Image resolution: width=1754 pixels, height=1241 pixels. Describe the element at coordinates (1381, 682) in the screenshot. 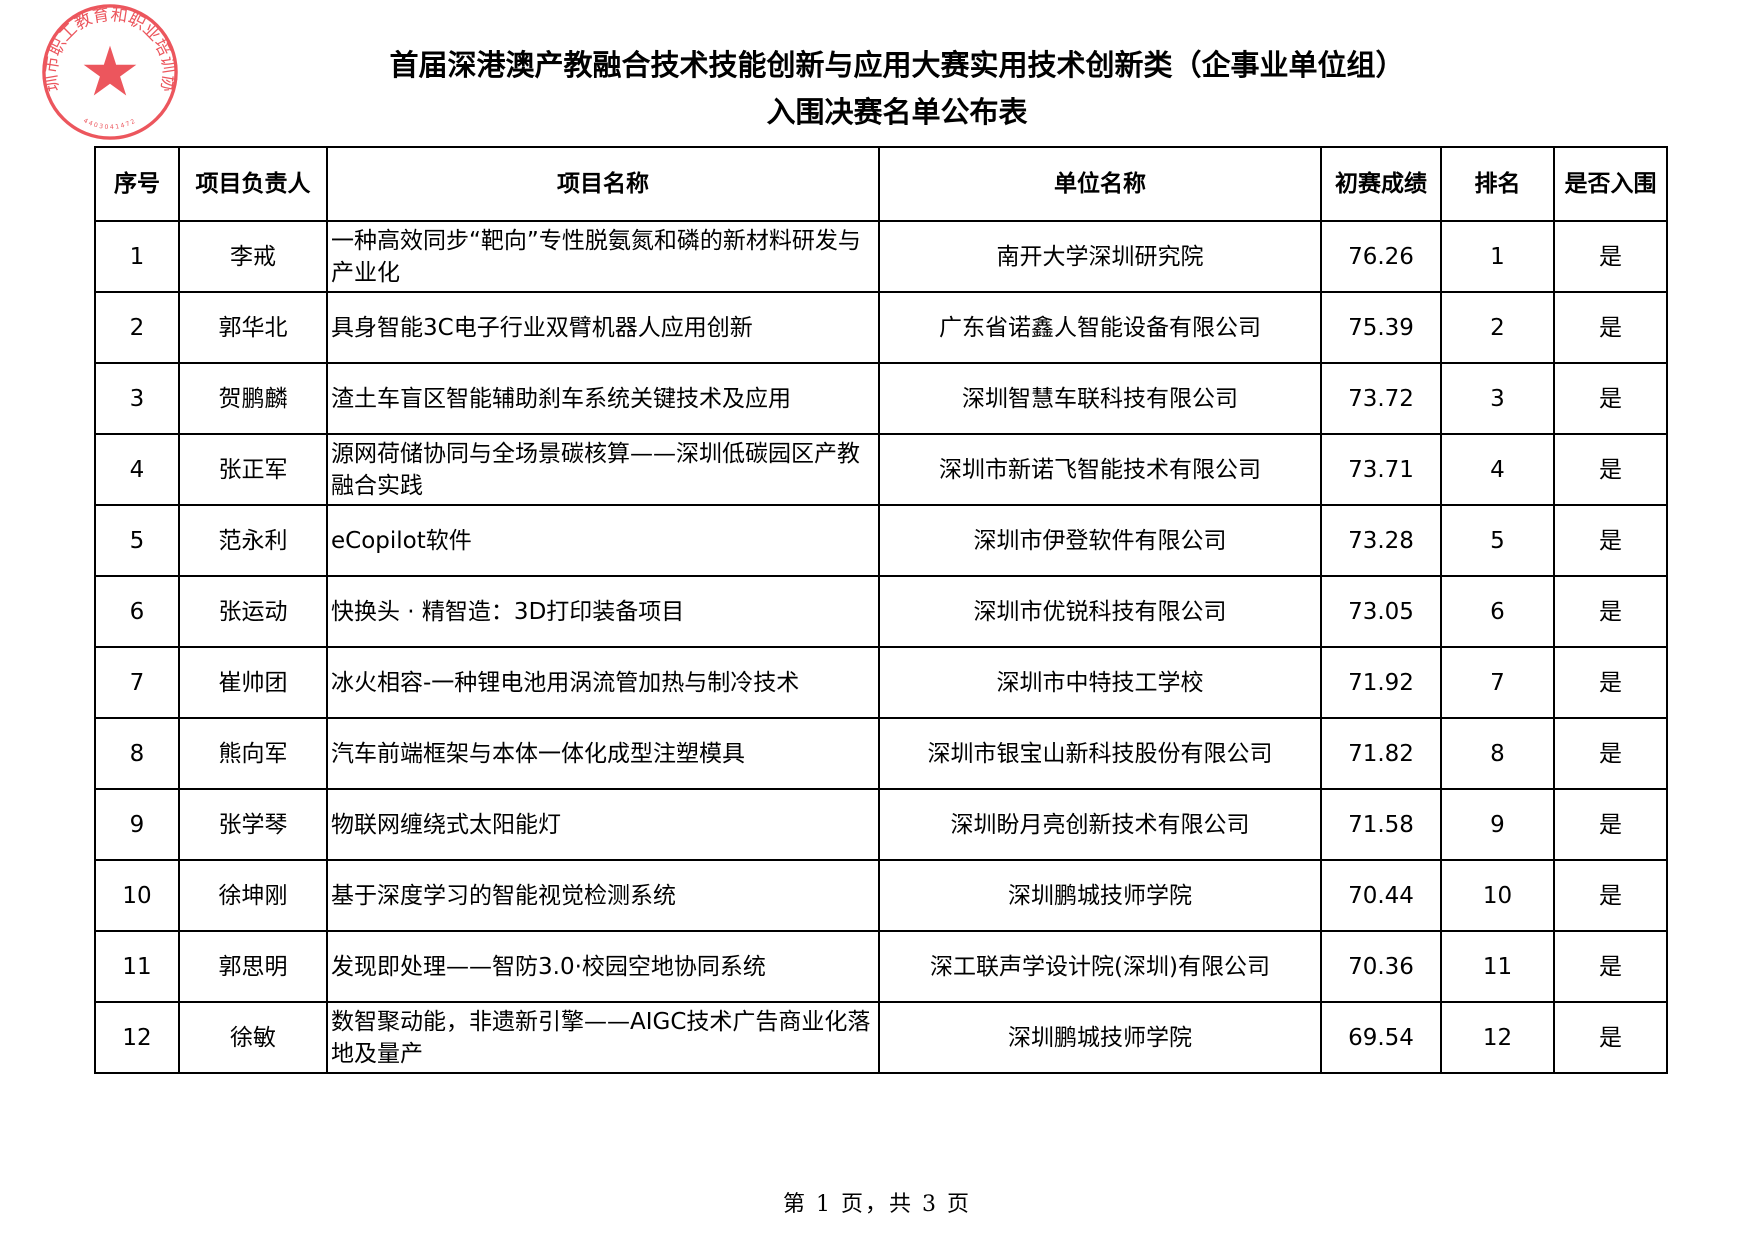

I see `cell-col-score: 71.92` at that location.